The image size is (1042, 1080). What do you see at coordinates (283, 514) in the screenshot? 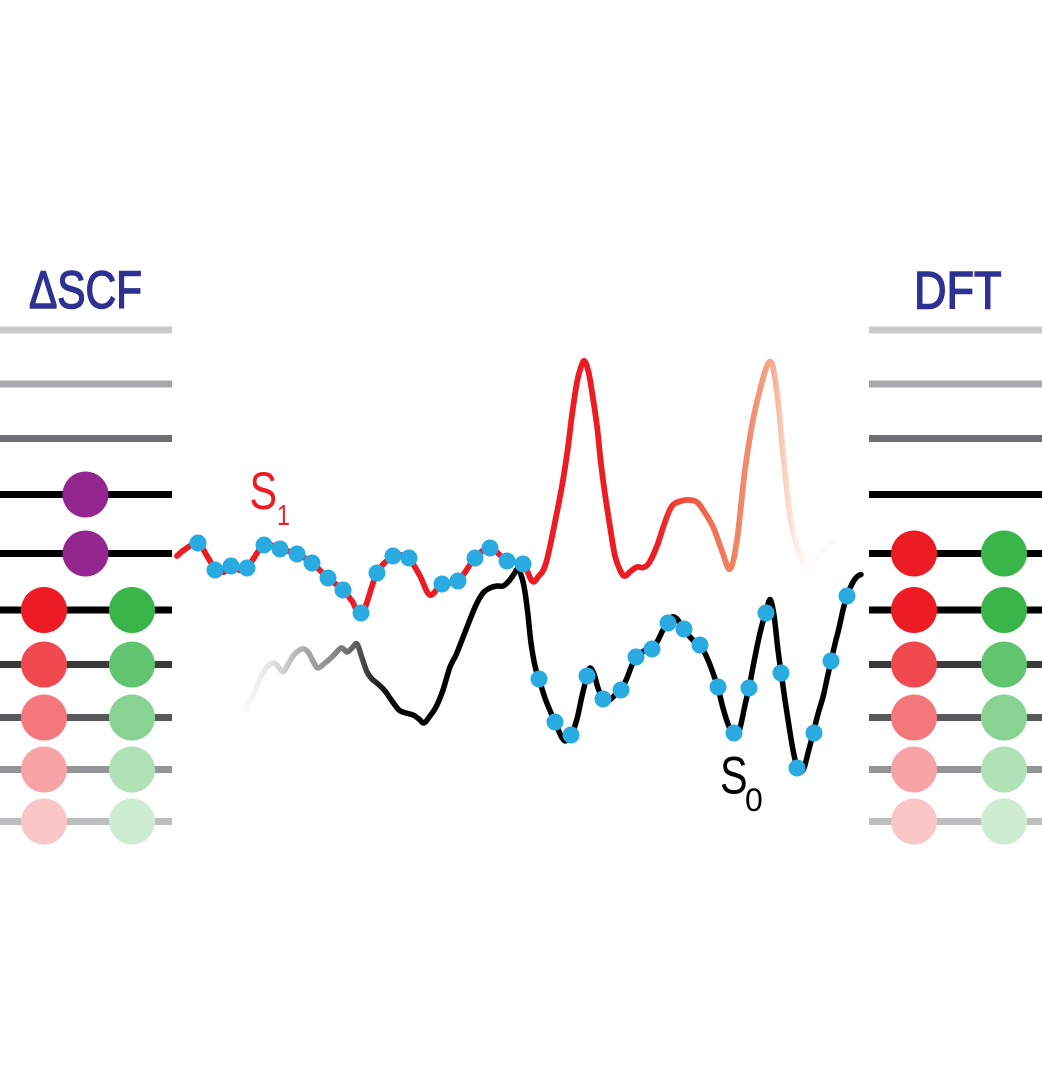
I see `svg-text: 1` at bounding box center [283, 514].